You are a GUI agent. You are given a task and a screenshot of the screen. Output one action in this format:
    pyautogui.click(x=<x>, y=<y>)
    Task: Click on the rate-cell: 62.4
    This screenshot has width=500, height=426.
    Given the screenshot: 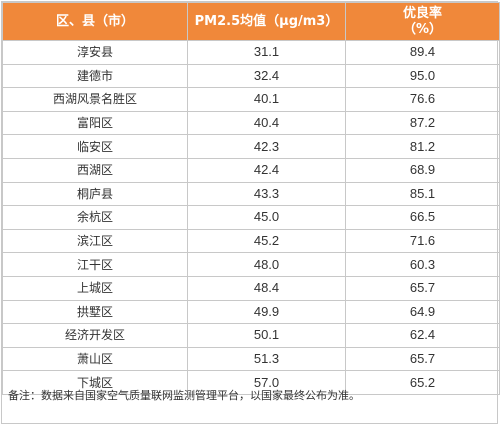 What is the action you would take?
    pyautogui.click(x=422, y=335)
    